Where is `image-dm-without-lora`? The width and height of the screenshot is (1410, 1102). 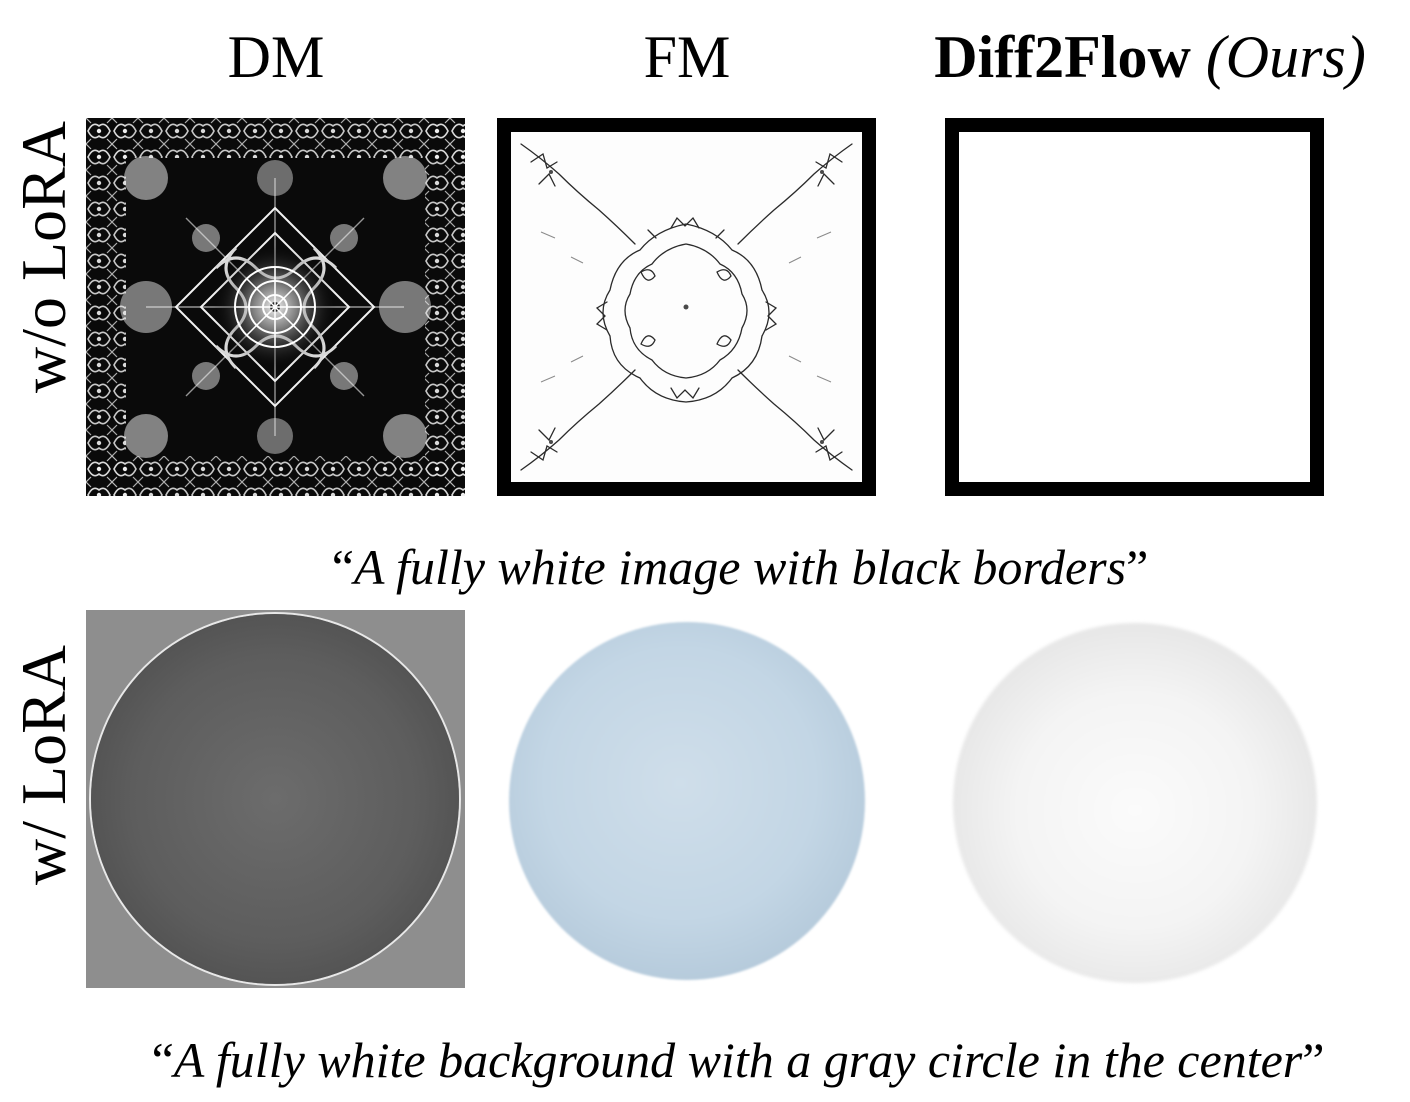
image-dm-without-lora is located at coordinates (275, 307).